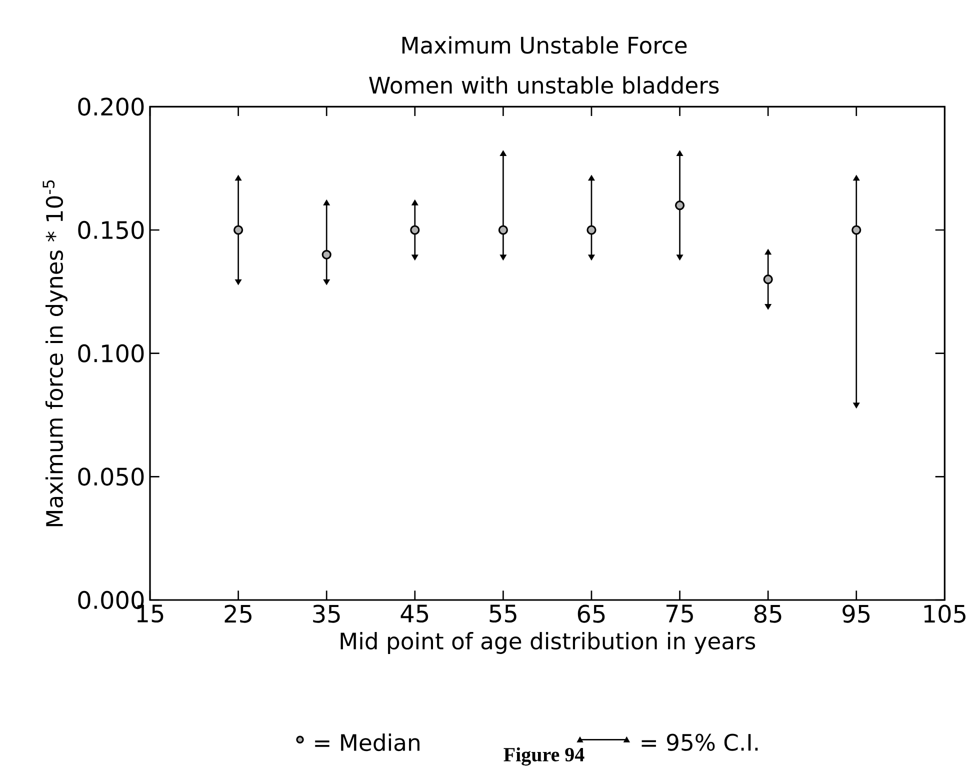 This screenshot has width=978, height=769. I want to click on y-tick-label: 0.200, so click(111, 107).